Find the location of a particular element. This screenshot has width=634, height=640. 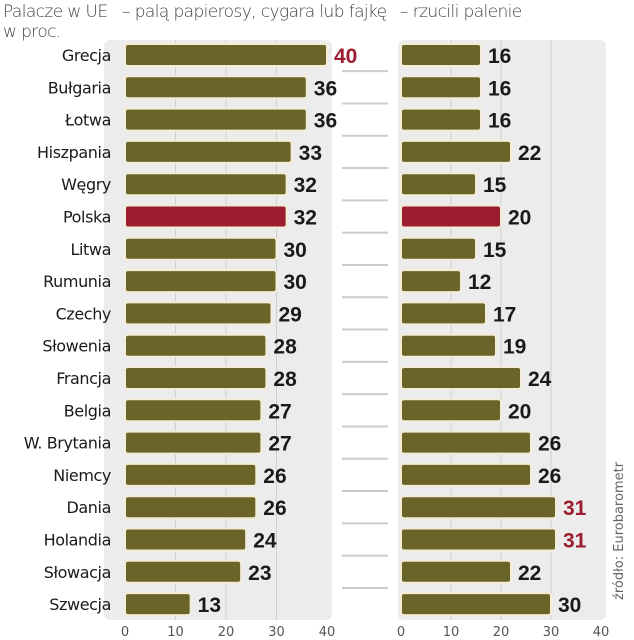

chart-header: Palacze w UE w proc. is located at coordinates (55, 22).